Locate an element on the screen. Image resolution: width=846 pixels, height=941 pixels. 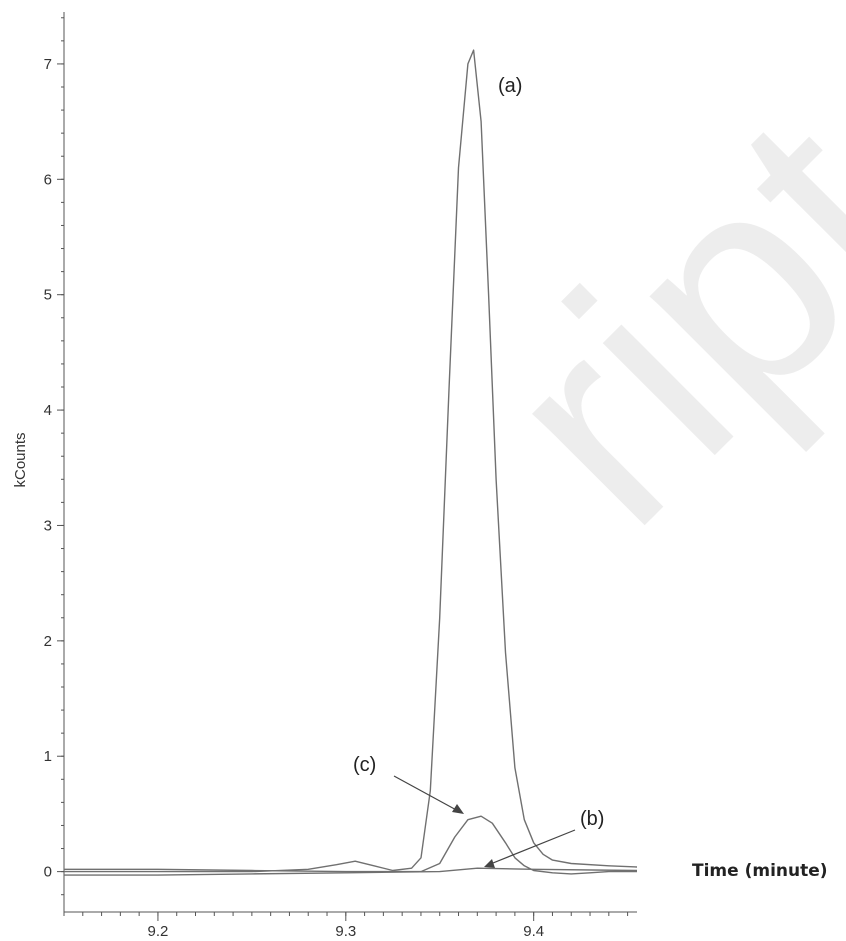
y-tick-label: 4 is located at coordinates (48, 410).